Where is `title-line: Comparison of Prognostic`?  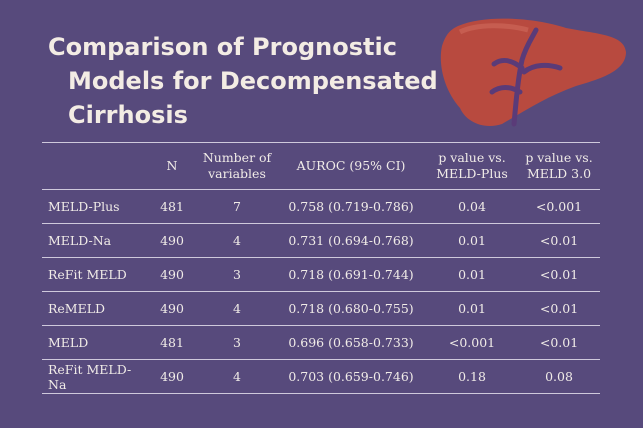 title-line: Comparison of Prognostic is located at coordinates (222, 47).